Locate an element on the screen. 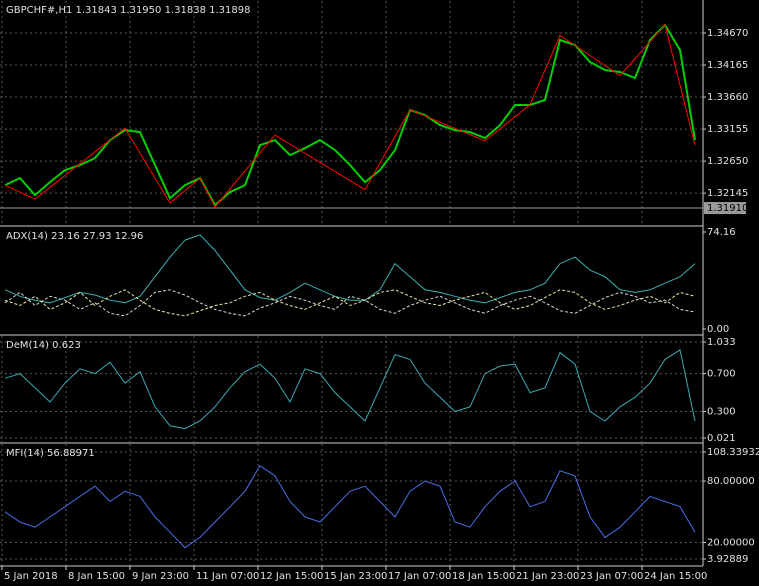  x-tick-label: 15 Jan 23:00 is located at coordinates (355, 576).